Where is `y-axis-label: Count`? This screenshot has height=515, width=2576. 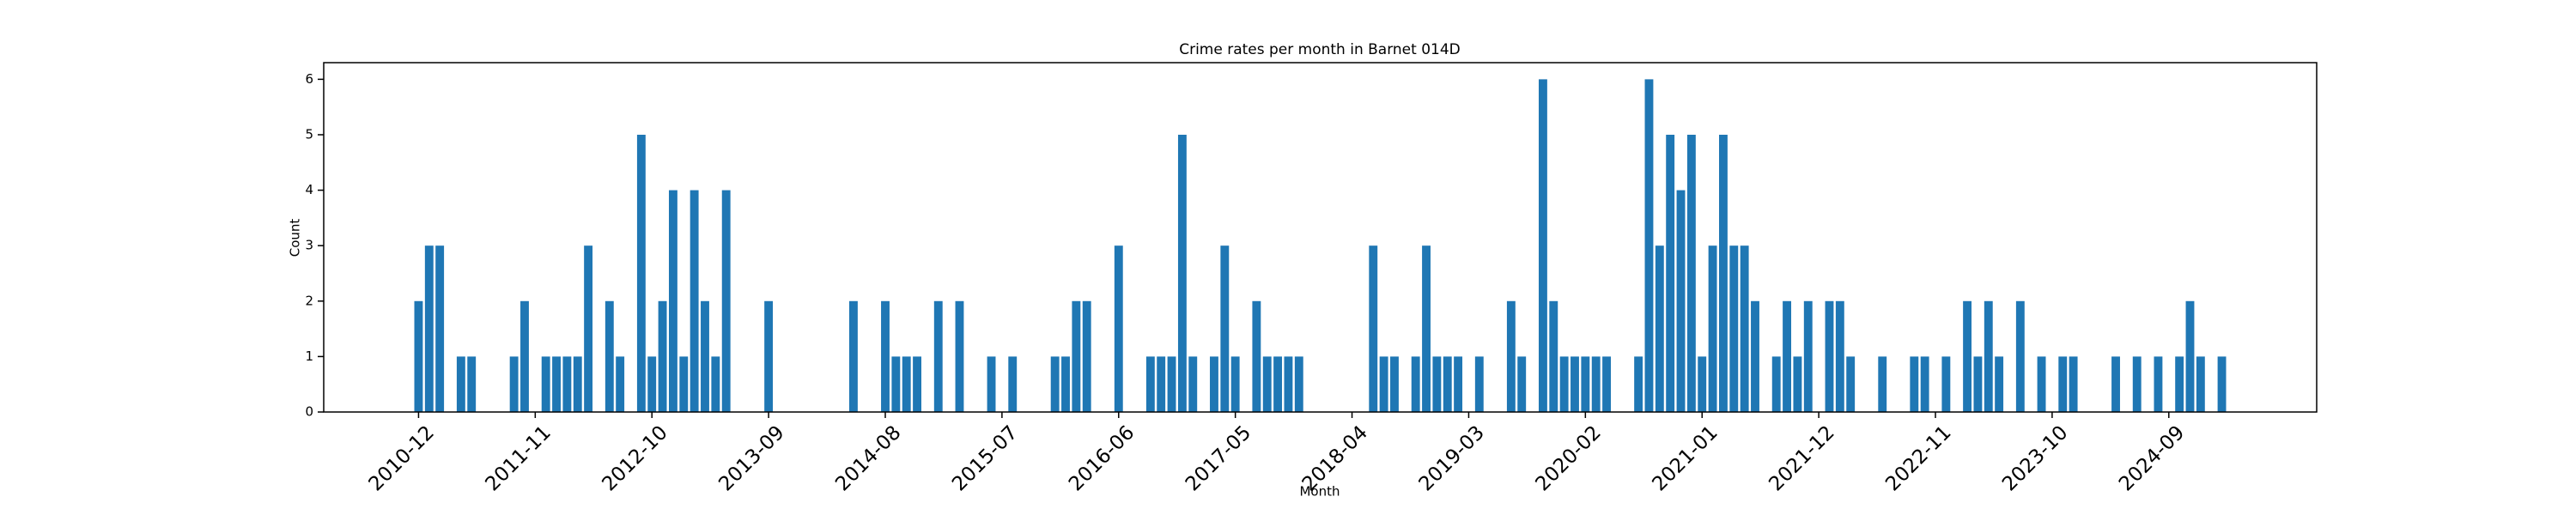 y-axis-label: Count is located at coordinates (295, 238).